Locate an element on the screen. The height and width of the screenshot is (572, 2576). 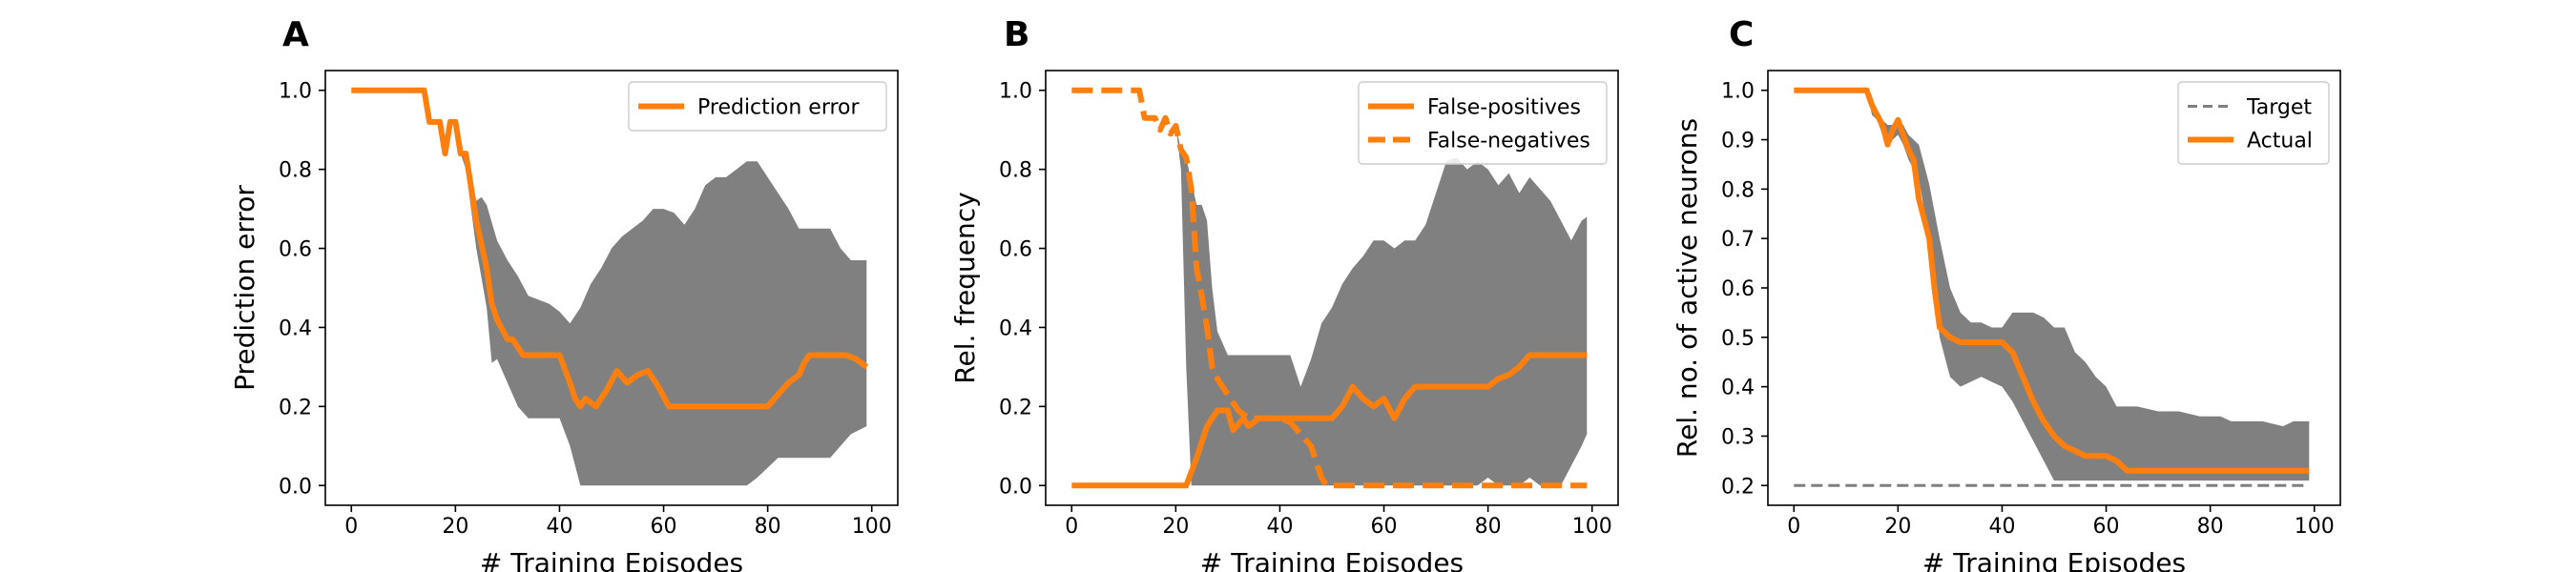
y-tick-label: 0.3 is located at coordinates (1738, 437).